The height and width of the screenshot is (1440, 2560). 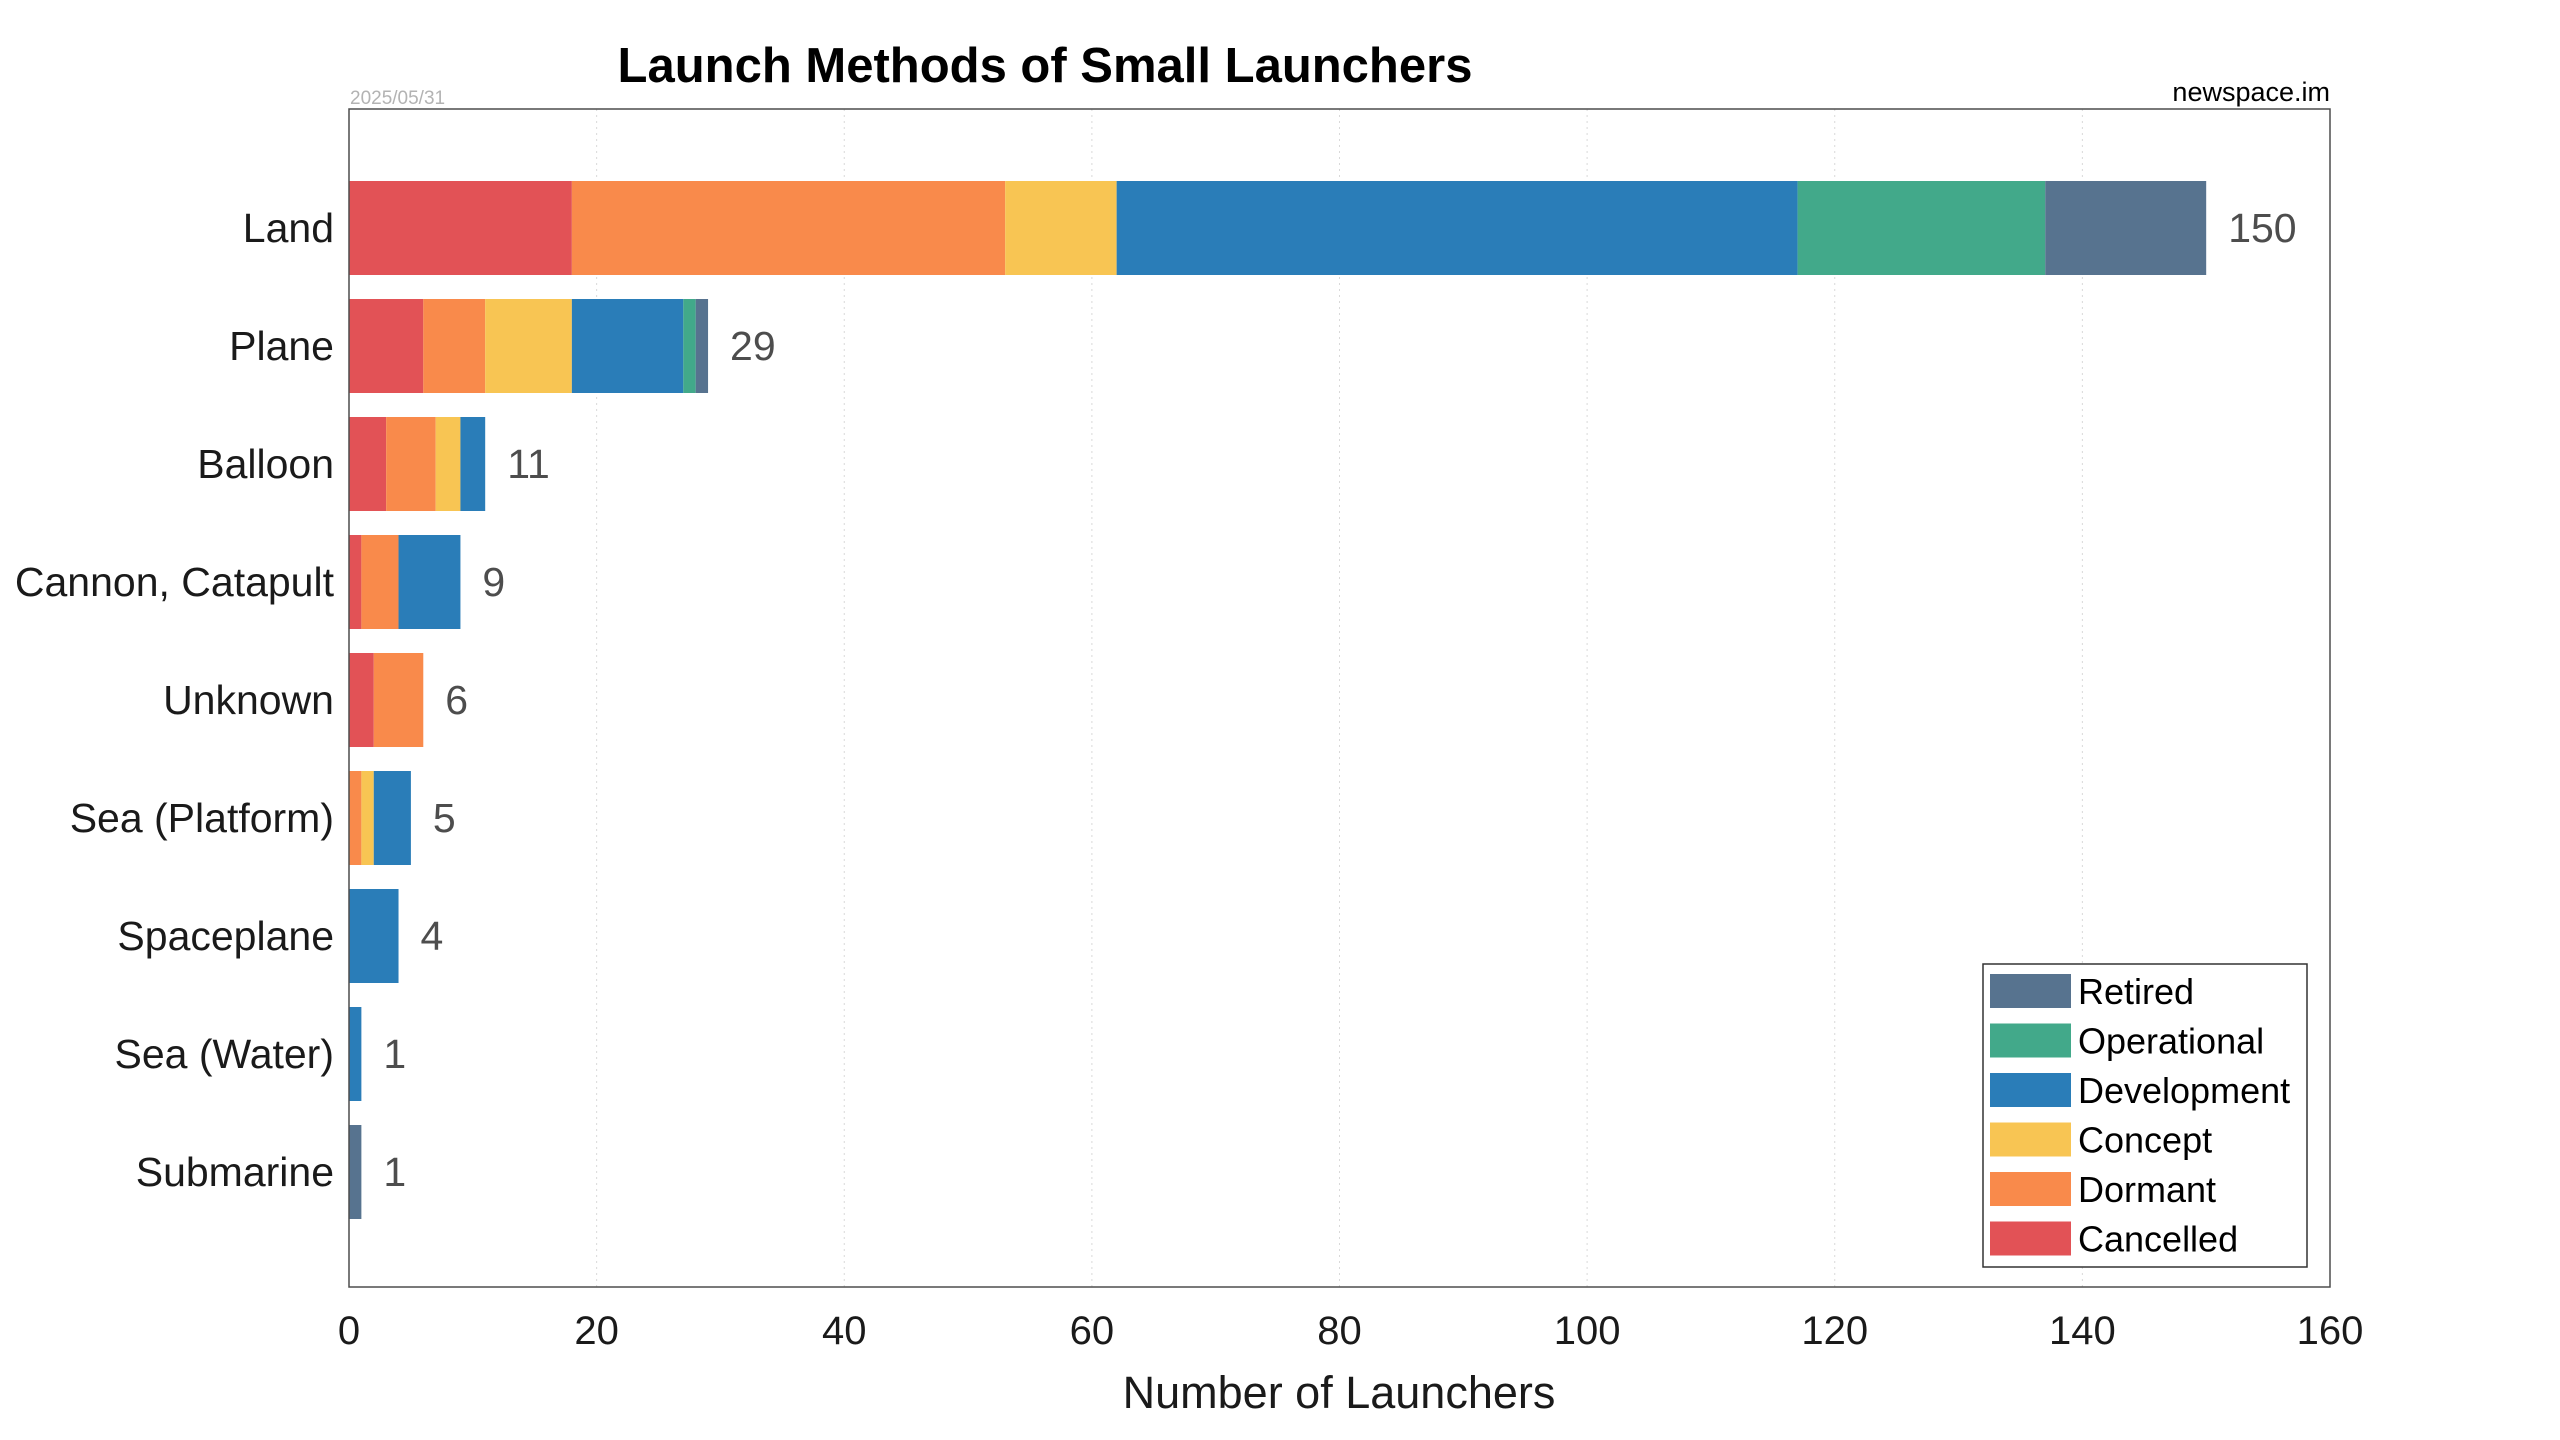 I want to click on x-tick-label: 140, so click(x=2082, y=1331).